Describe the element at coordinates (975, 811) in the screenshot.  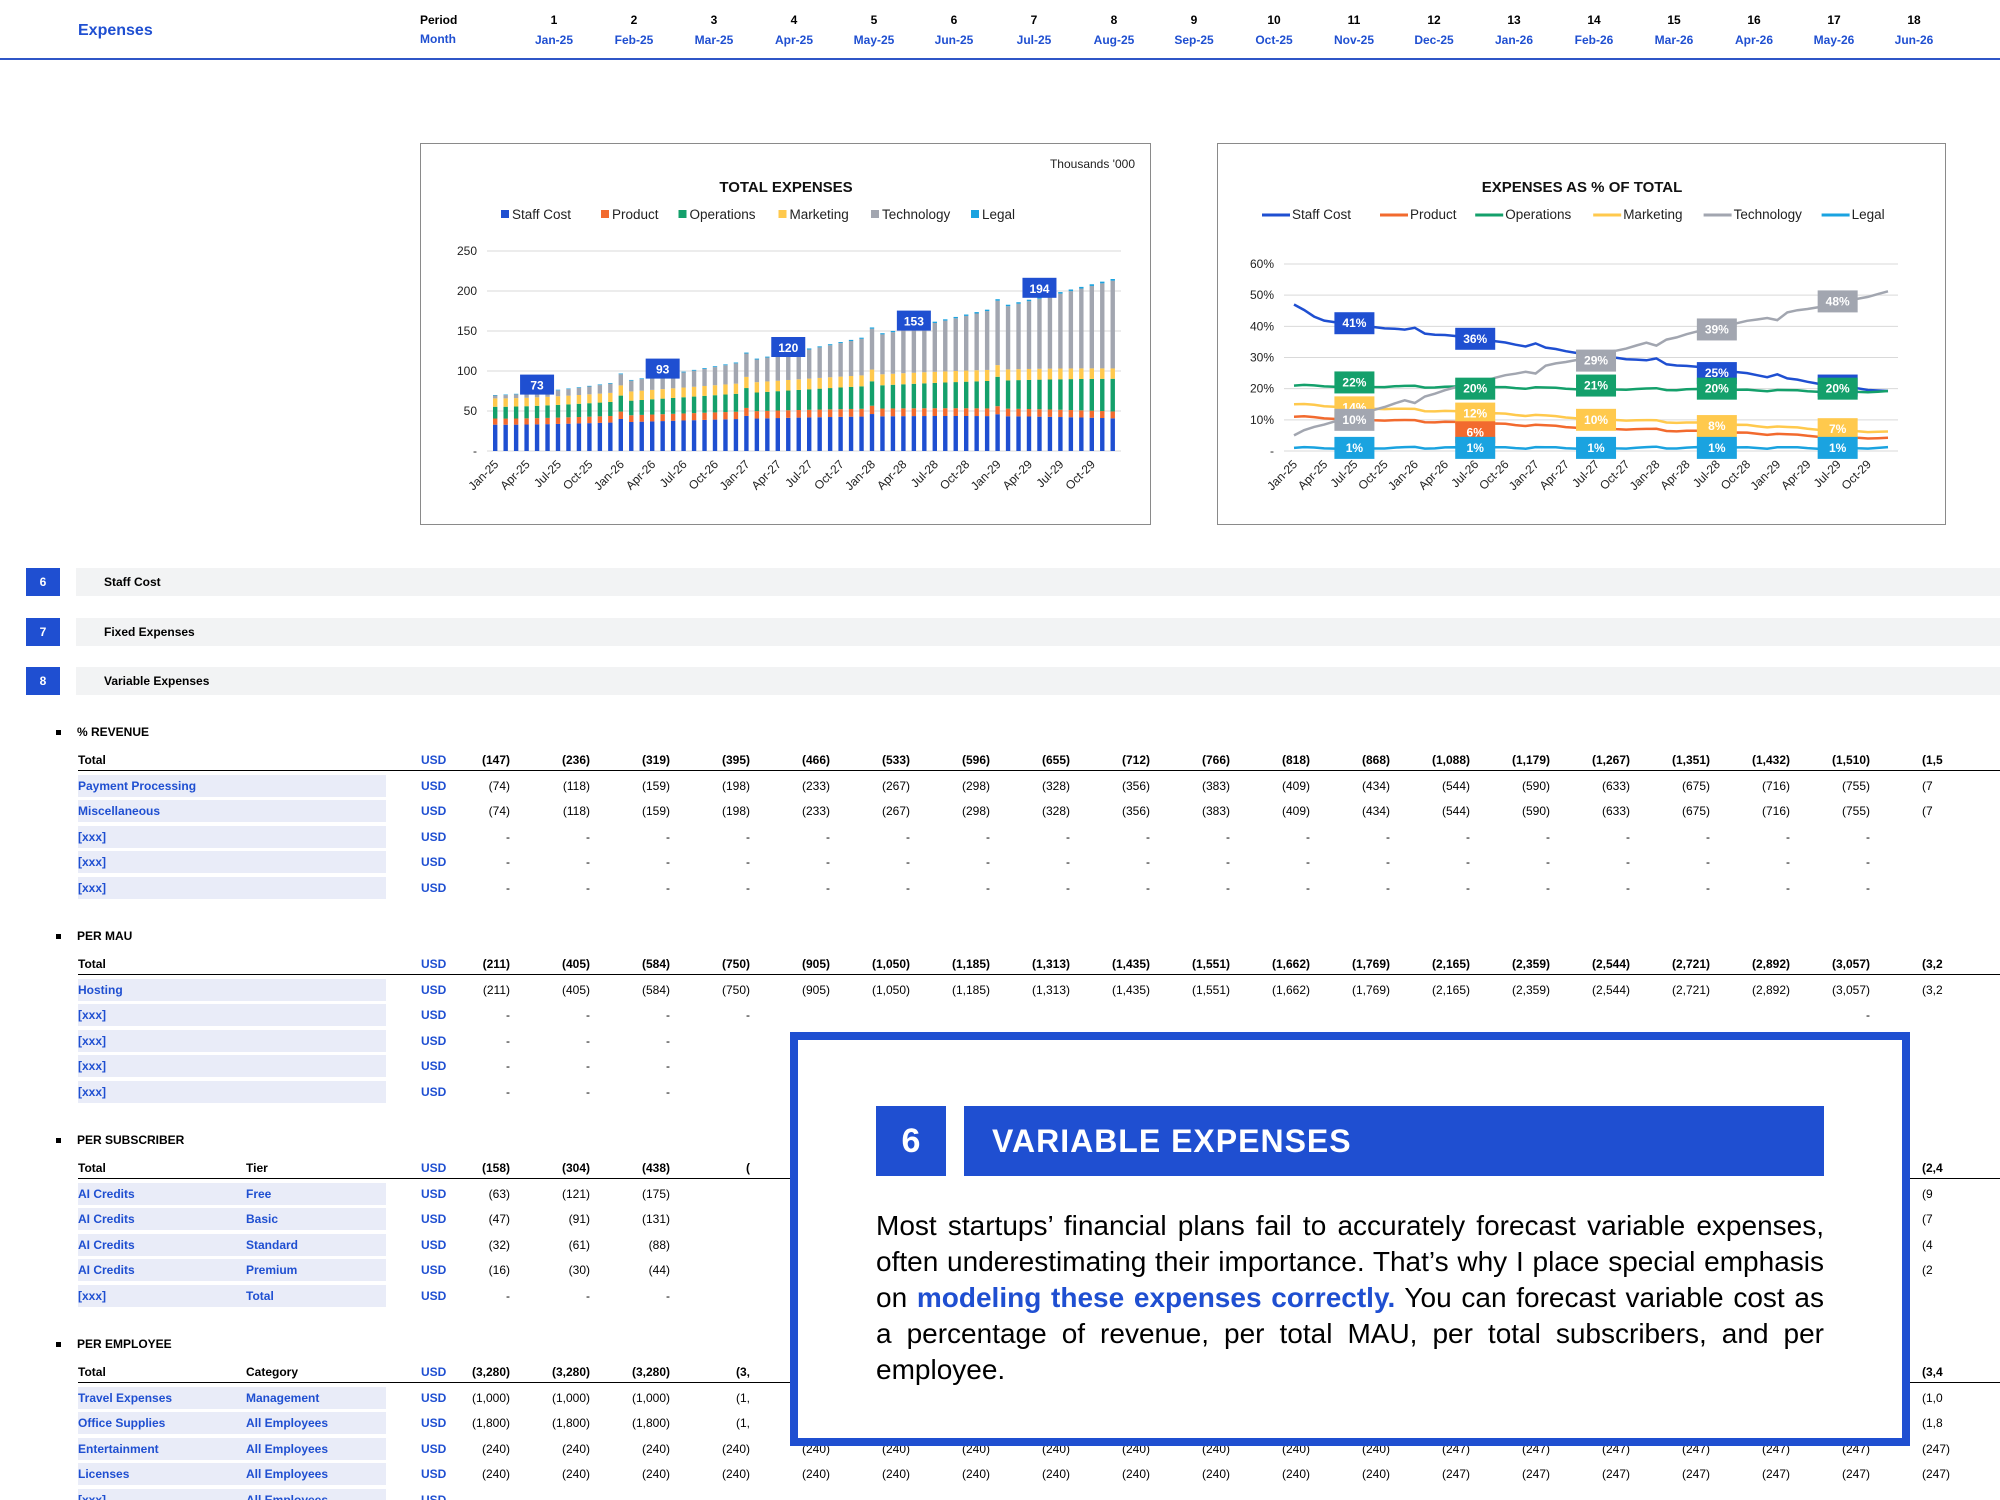
I see `value-cell: (298)` at that location.